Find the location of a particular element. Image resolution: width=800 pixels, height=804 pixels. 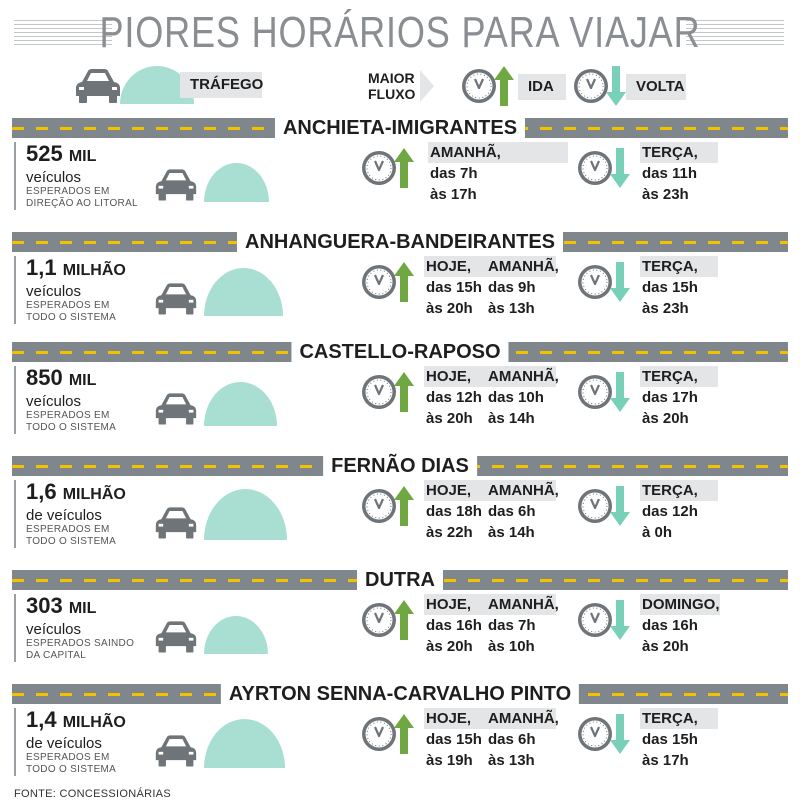

road-name: CASTELLO-RAPOSO is located at coordinates (400, 352).